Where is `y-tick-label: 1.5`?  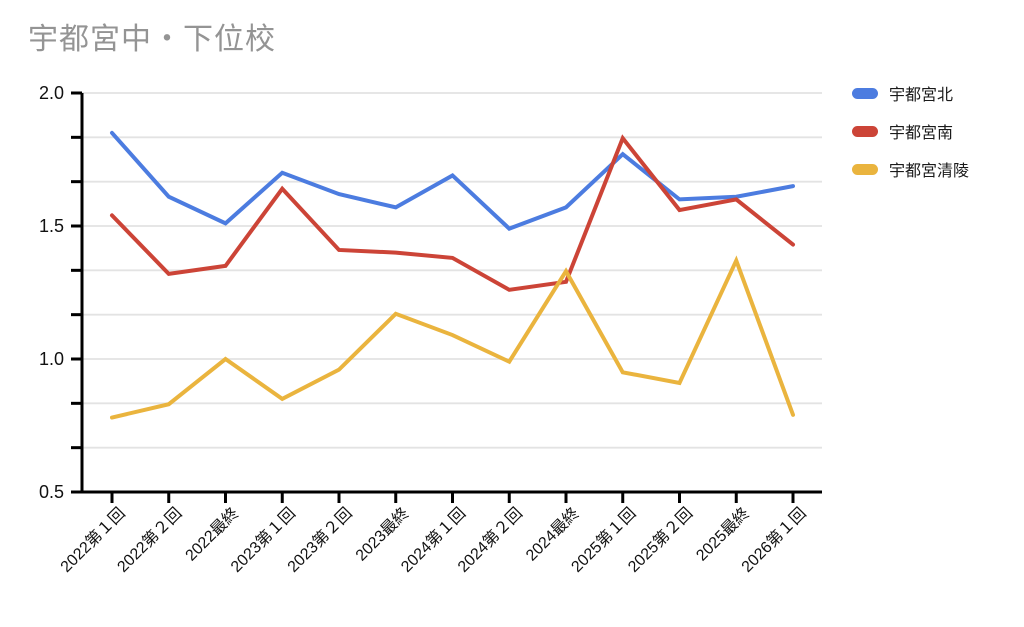
y-tick-label: 1.5 is located at coordinates (51, 226).